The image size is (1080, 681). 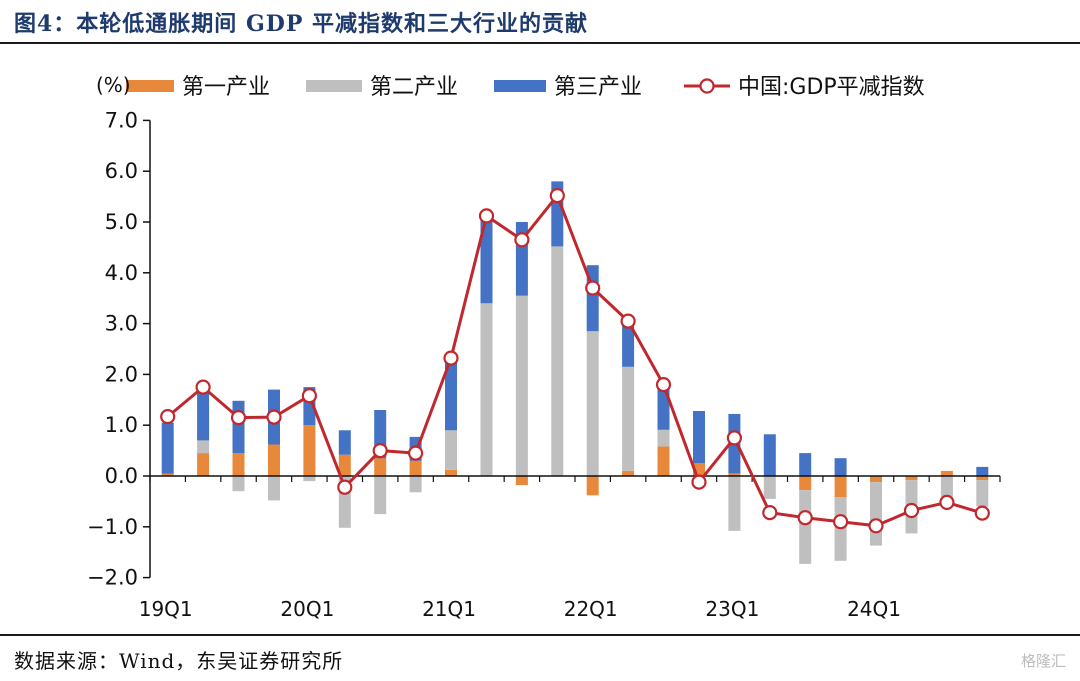 What do you see at coordinates (121, 374) in the screenshot?
I see `y-tick-label: 2.0` at bounding box center [121, 374].